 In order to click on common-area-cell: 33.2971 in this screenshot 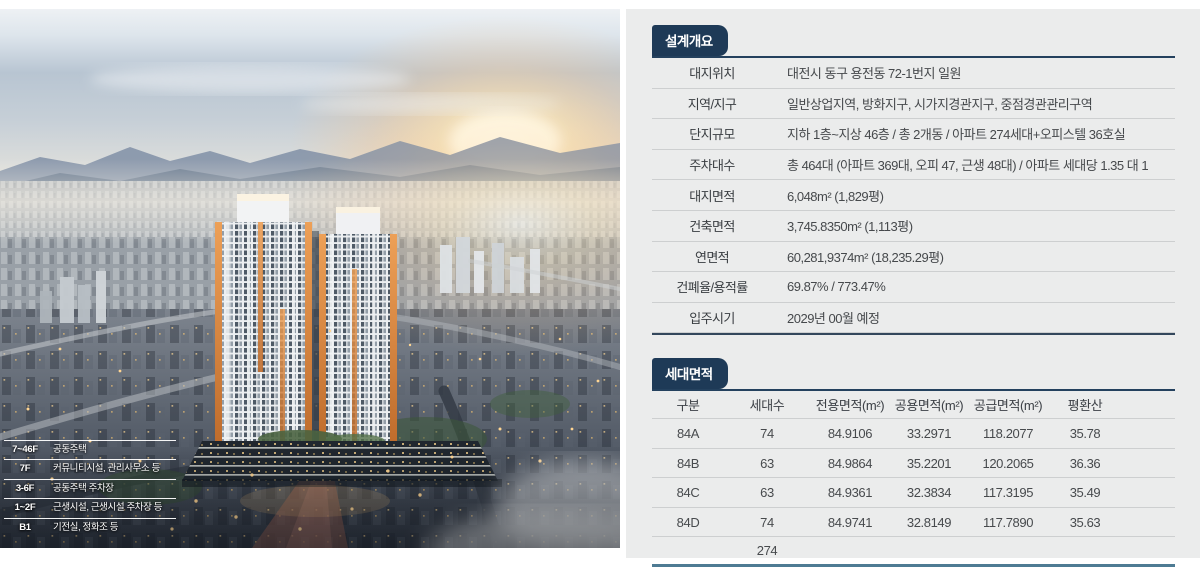, I will do `click(929, 434)`.